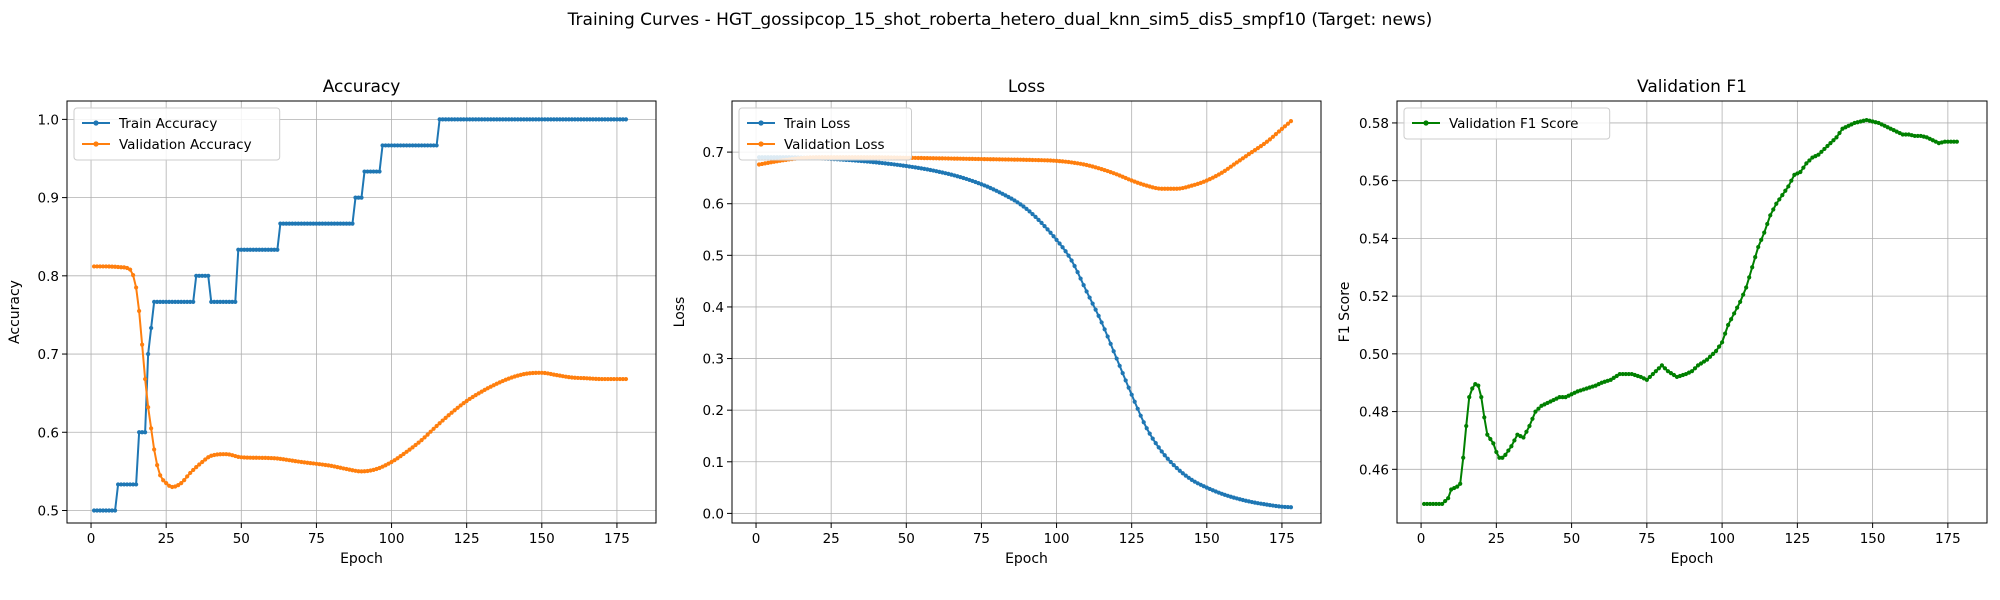 This screenshot has width=2000, height=600. I want to click on x-tick-label: 100, so click(1722, 539).